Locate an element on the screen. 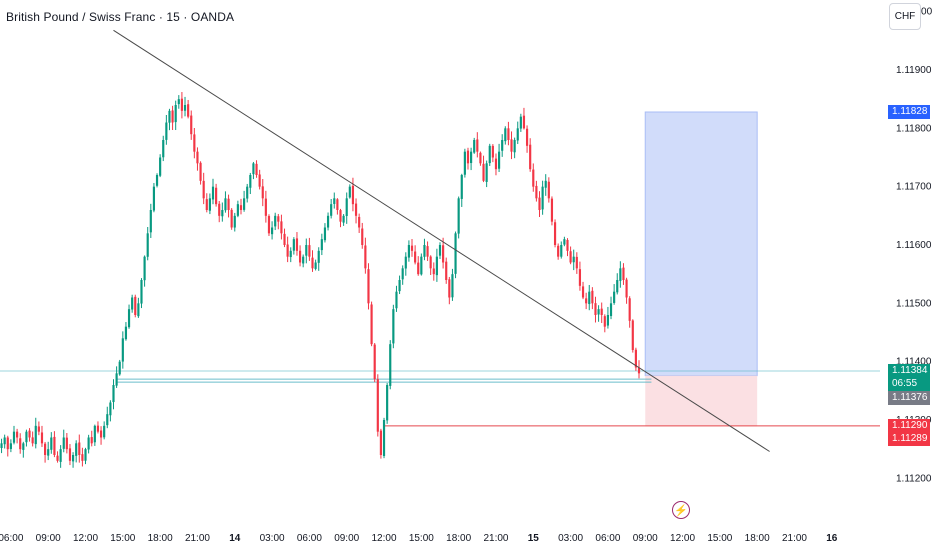 This screenshot has height=550, width=932. y-tick-label: 1.11600 is located at coordinates (914, 245).